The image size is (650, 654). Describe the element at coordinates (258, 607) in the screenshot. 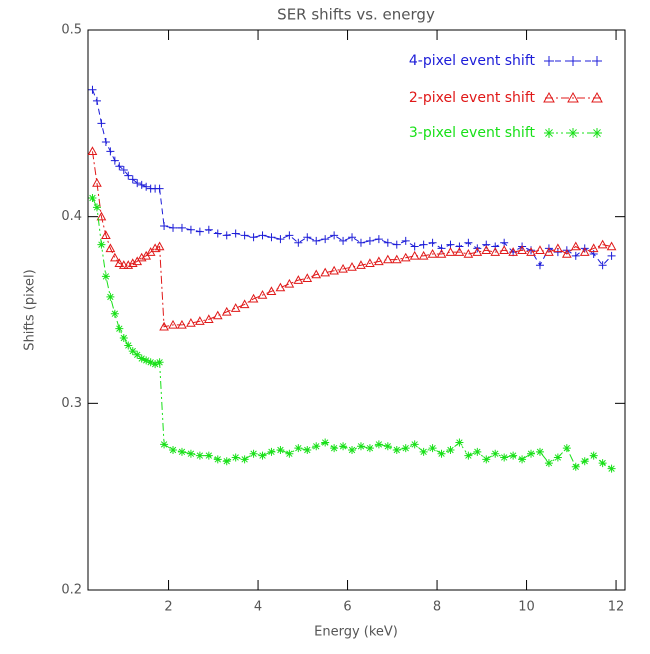

I see `x-tick-label: 4` at that location.